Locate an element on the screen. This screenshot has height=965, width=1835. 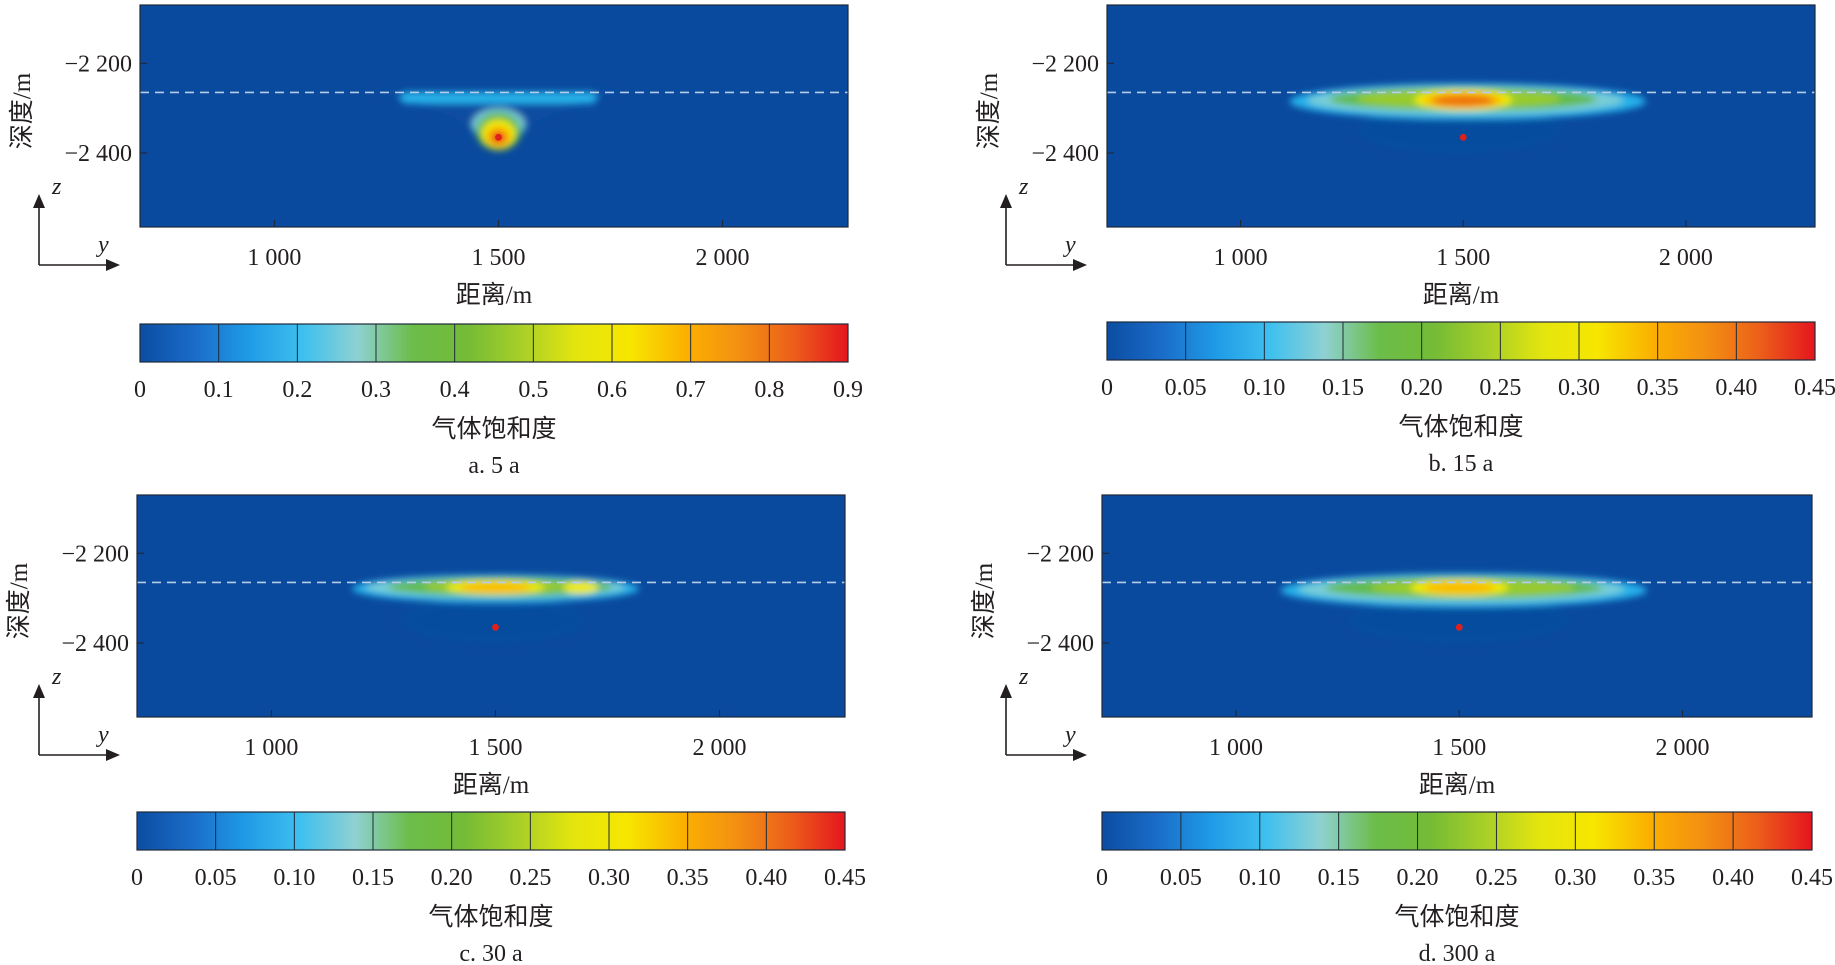
colorbar-tick-label: 0.1 is located at coordinates (219, 390).